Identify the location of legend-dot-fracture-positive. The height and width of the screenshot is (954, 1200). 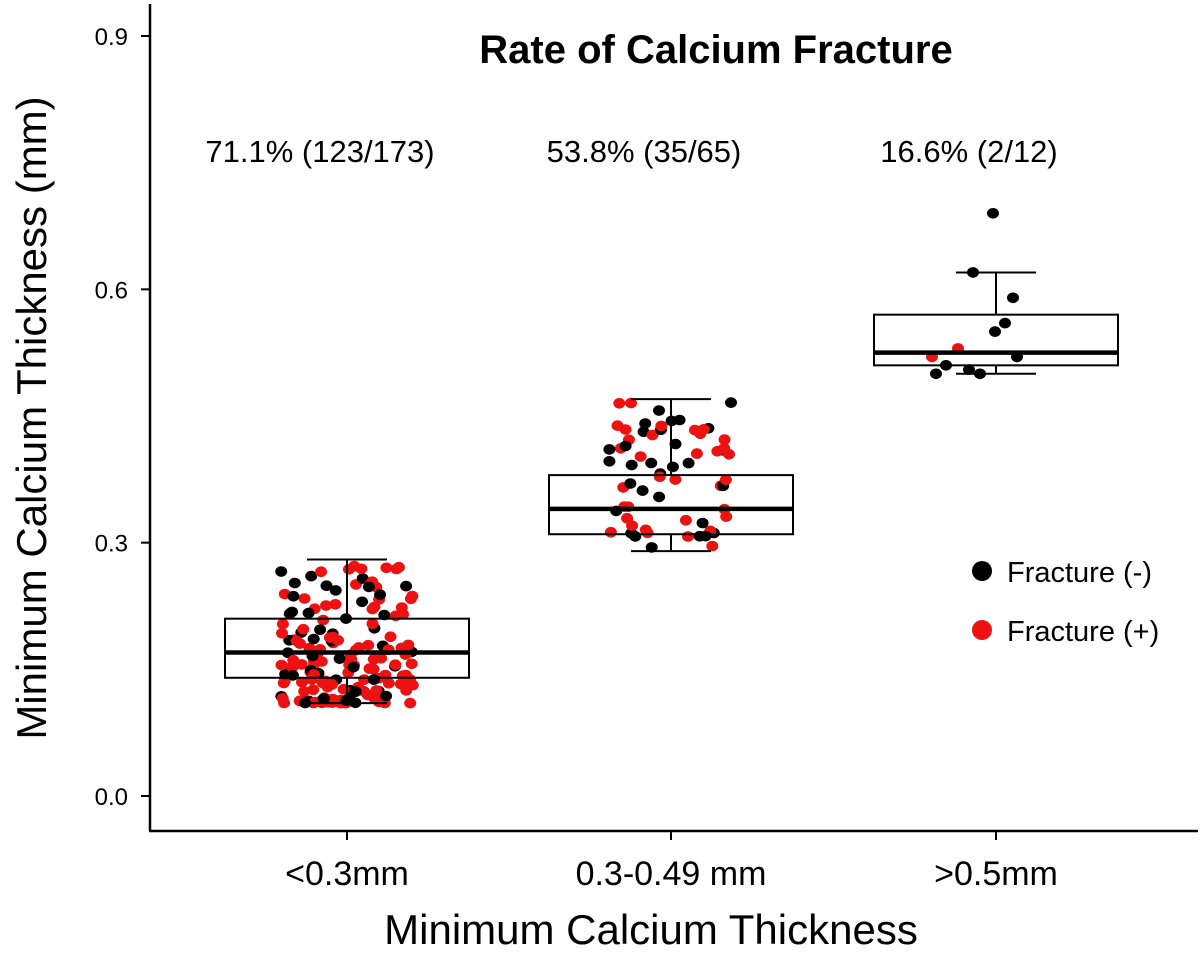
(982, 630).